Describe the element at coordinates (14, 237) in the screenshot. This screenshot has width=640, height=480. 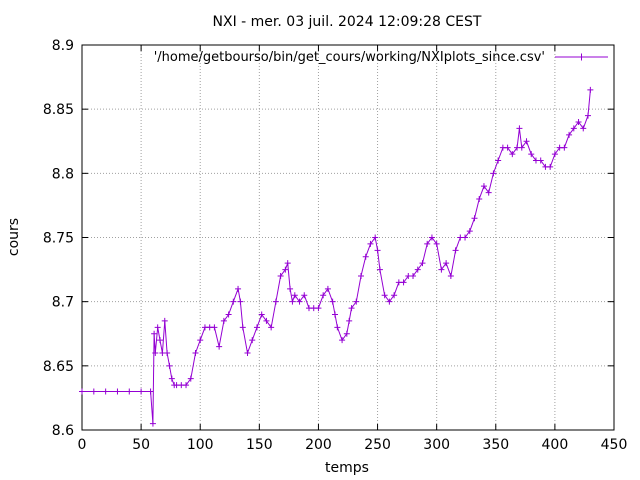
I see `y-axis-label: cours` at that location.